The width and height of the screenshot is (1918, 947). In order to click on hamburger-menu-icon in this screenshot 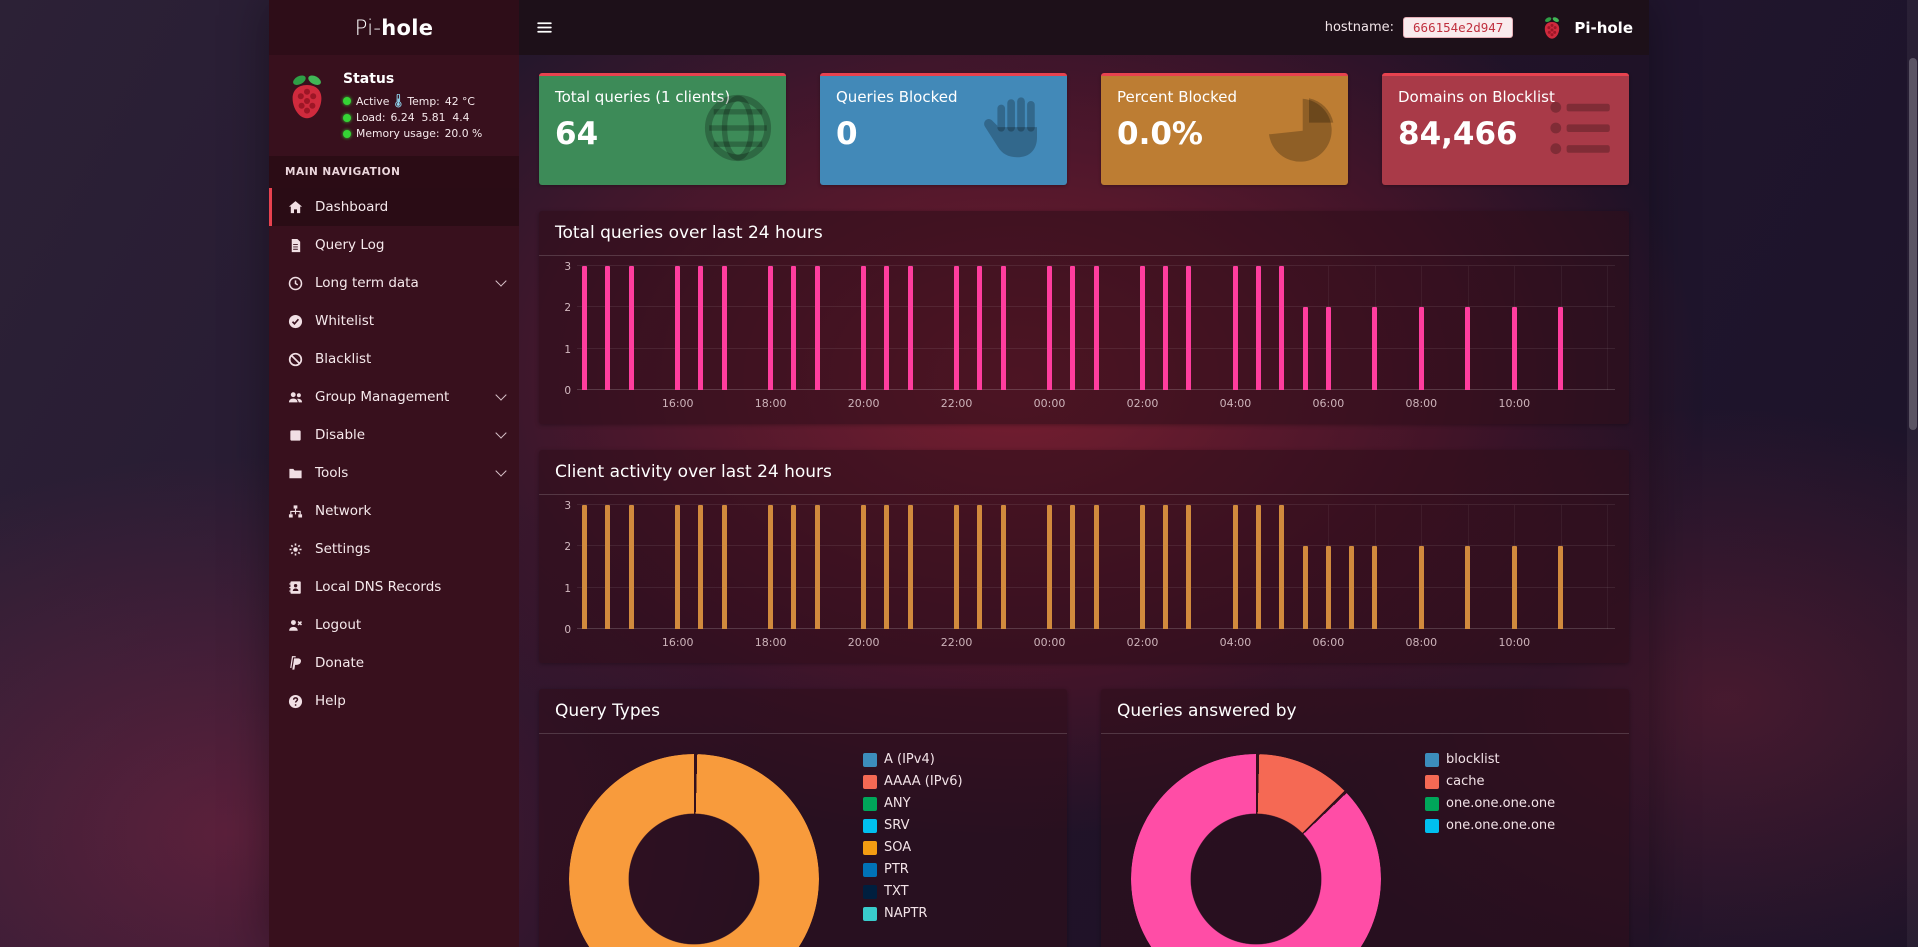, I will do `click(544, 27)`.